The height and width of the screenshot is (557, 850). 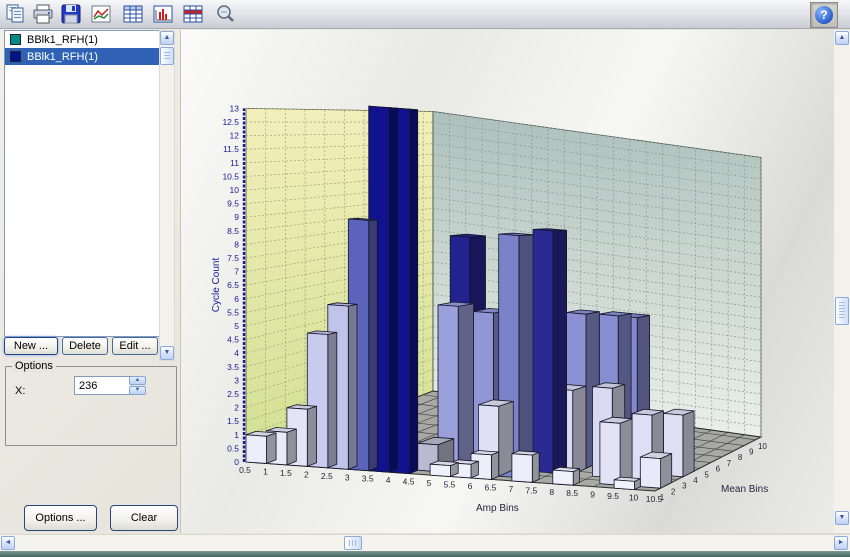 I want to click on spin-down-icon: ▼, so click(x=137, y=390).